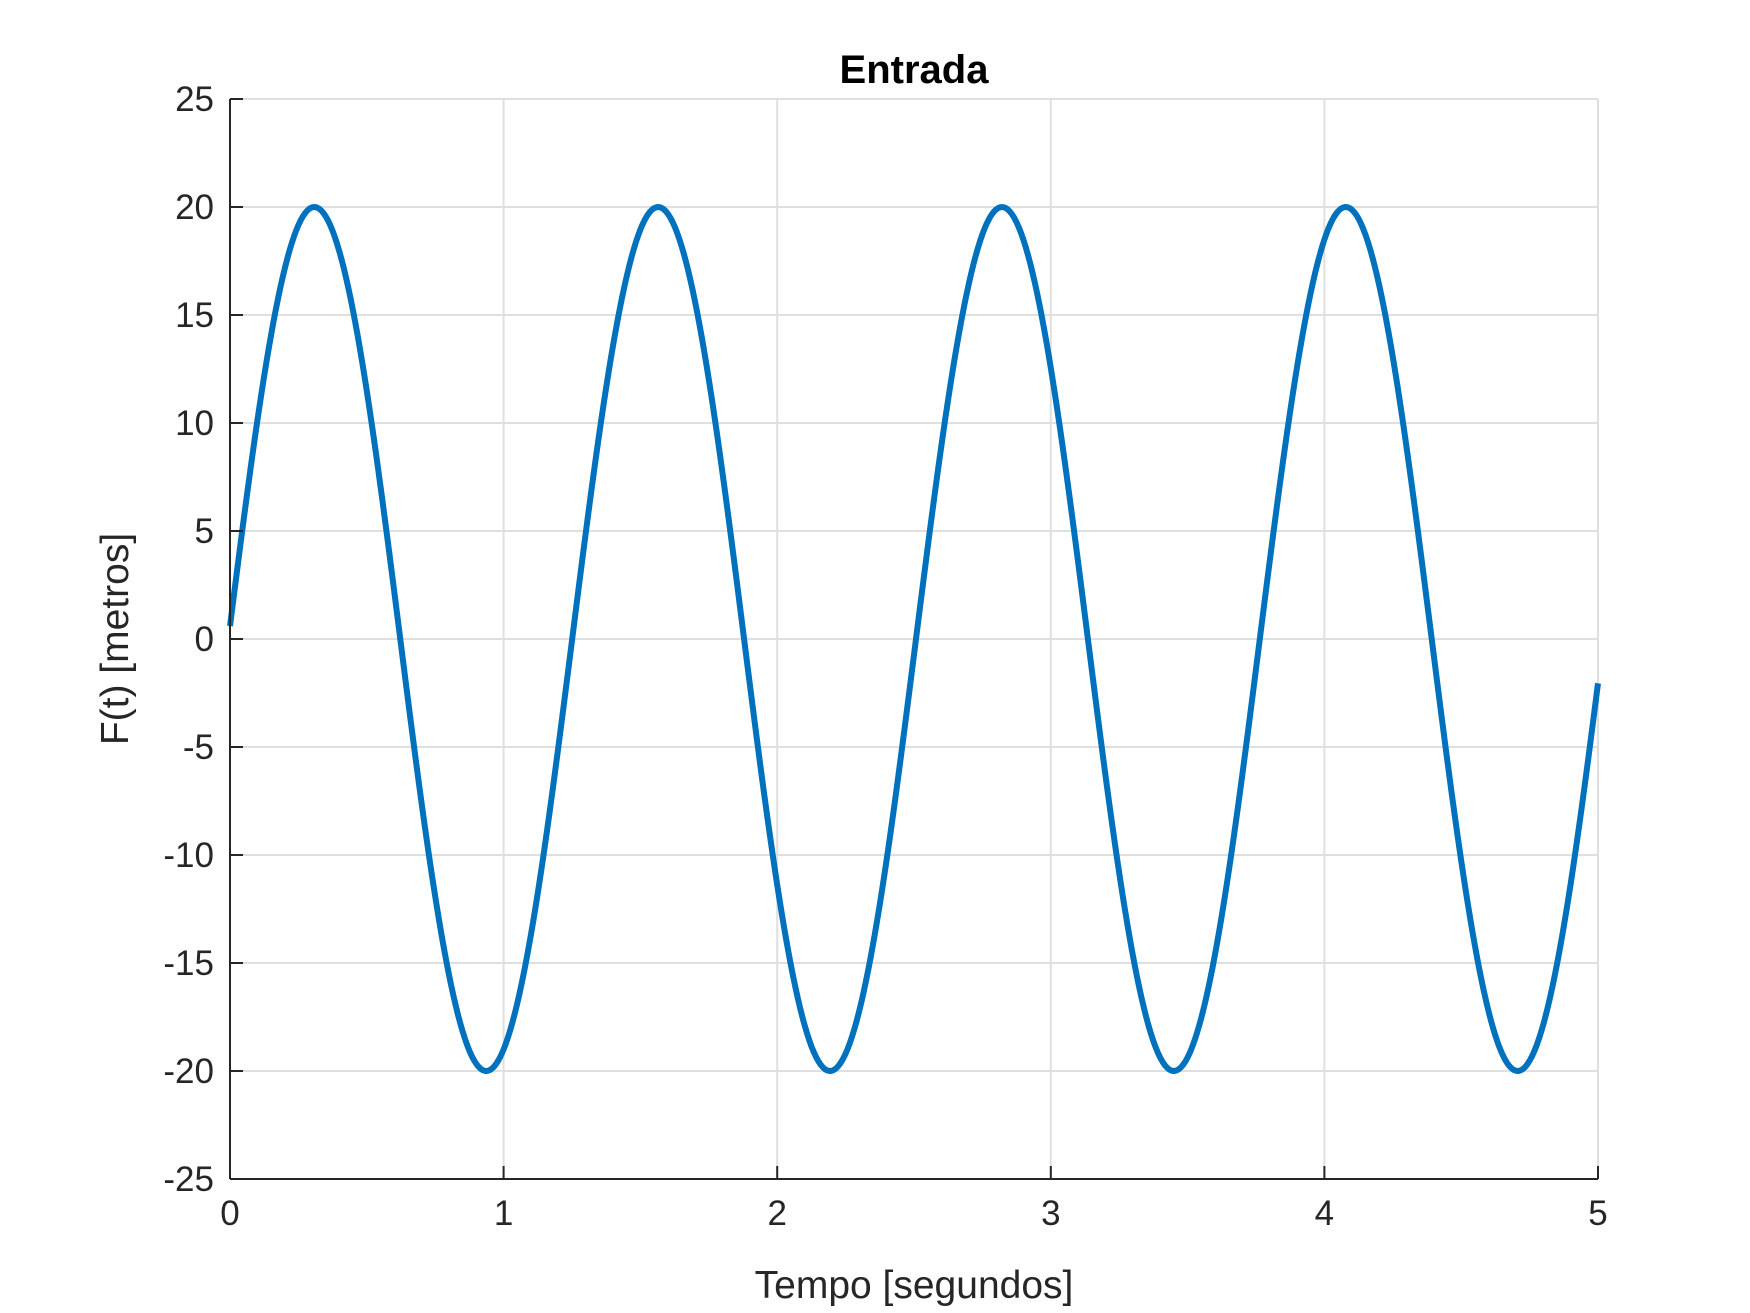 This screenshot has width=1750, height=1313. I want to click on x-tick-label: 2, so click(776, 1213).